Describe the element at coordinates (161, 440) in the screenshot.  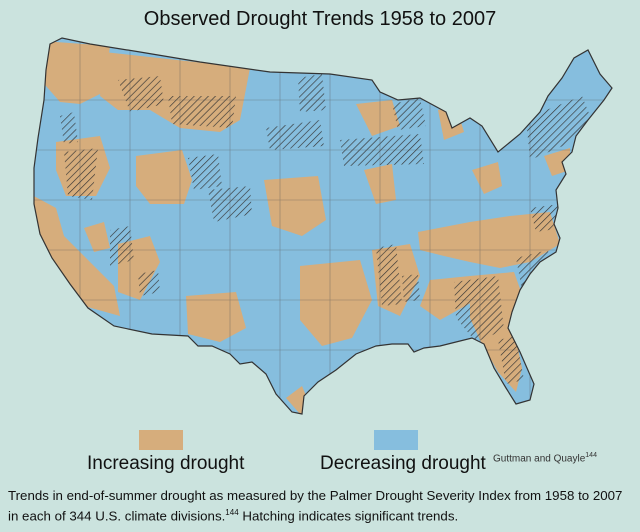
I see `increasing-drought-swatch` at that location.